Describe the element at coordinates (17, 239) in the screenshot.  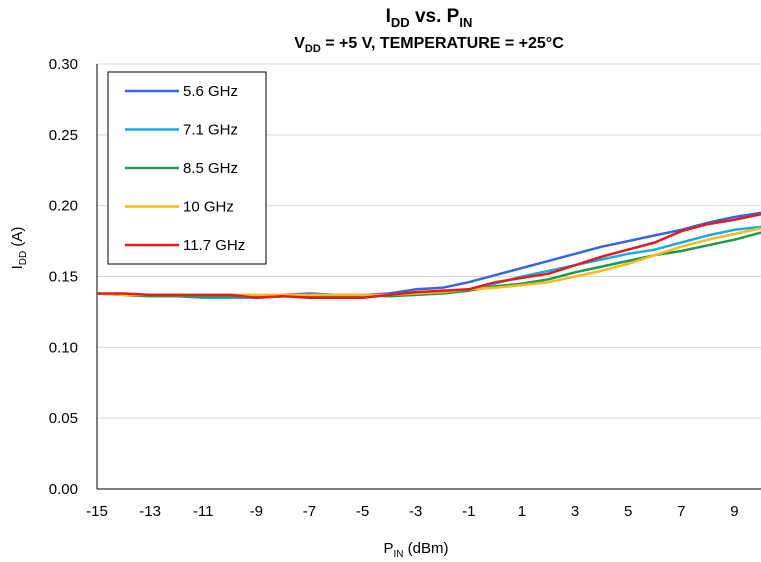
I see `y-axis-title-rest: (A)` at that location.